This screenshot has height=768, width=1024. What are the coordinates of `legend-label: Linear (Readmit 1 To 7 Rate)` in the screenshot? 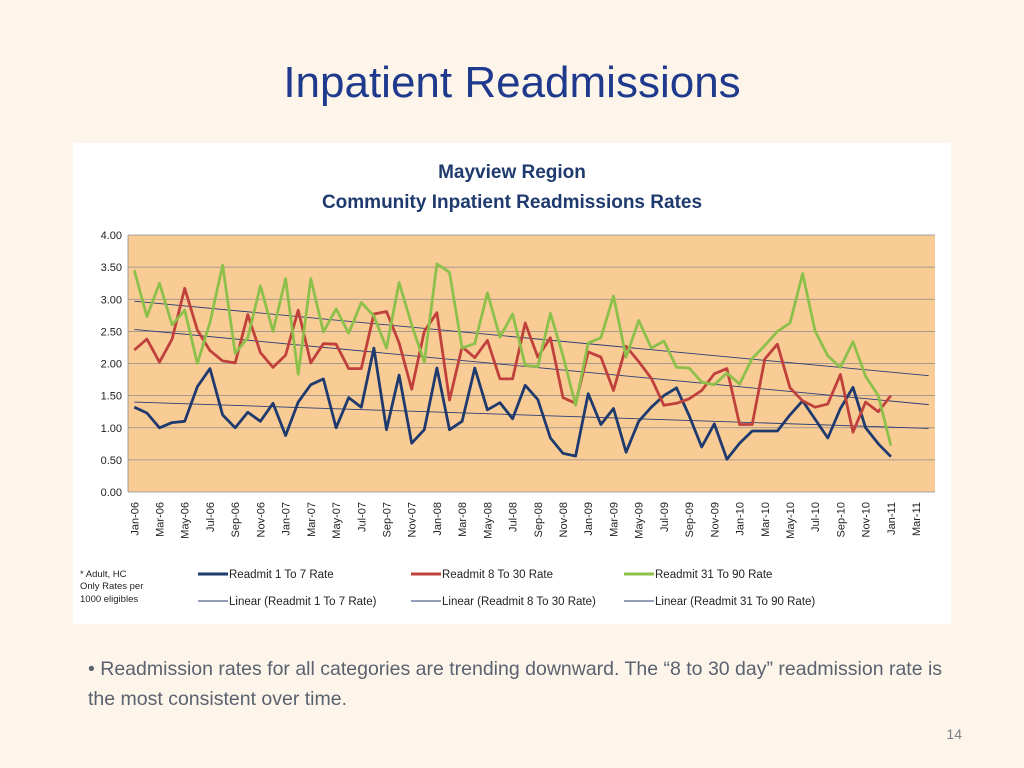 It's located at (303, 602).